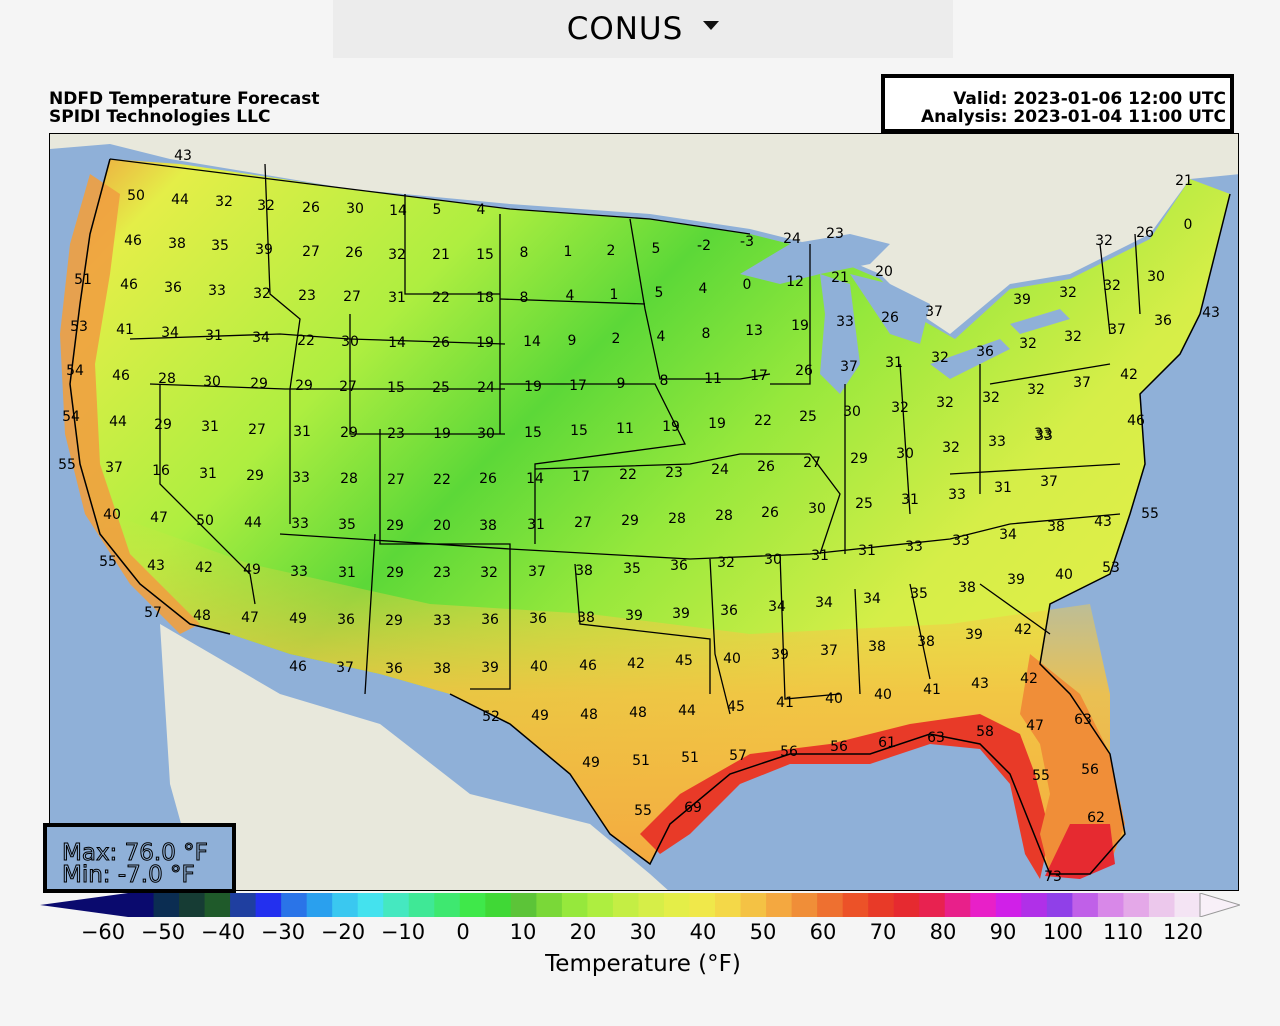 The height and width of the screenshot is (1026, 1280). What do you see at coordinates (763, 932) in the screenshot?
I see `colorbar-tick-label: 50` at bounding box center [763, 932].